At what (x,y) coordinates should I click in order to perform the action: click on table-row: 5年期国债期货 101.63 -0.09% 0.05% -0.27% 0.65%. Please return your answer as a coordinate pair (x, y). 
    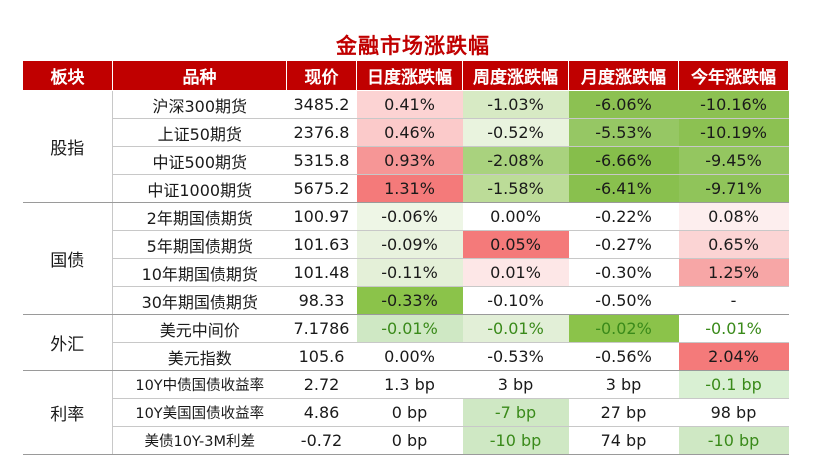
    Looking at the image, I should click on (406, 244).